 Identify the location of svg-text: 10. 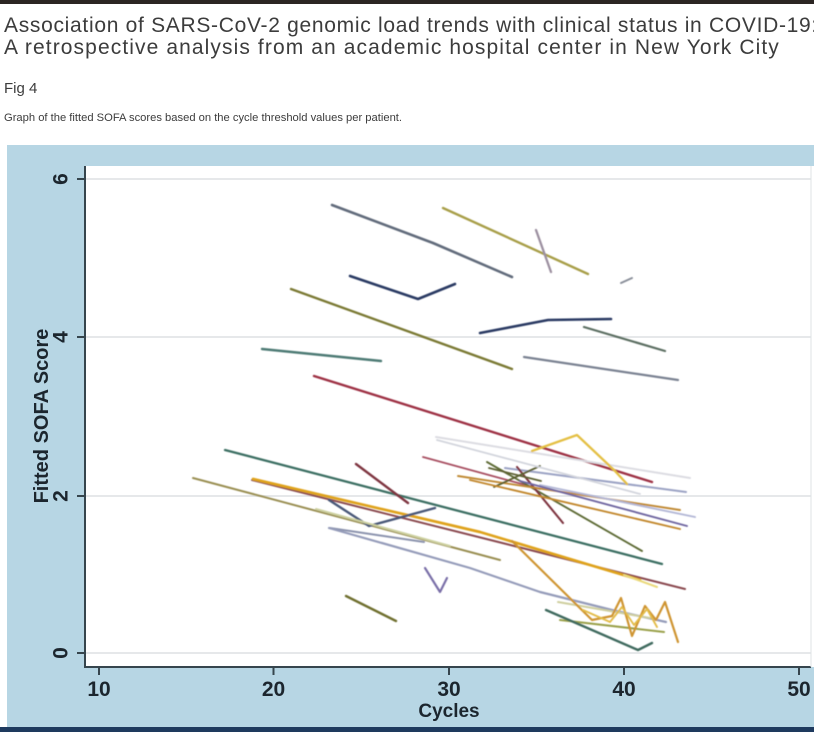
(98, 689).